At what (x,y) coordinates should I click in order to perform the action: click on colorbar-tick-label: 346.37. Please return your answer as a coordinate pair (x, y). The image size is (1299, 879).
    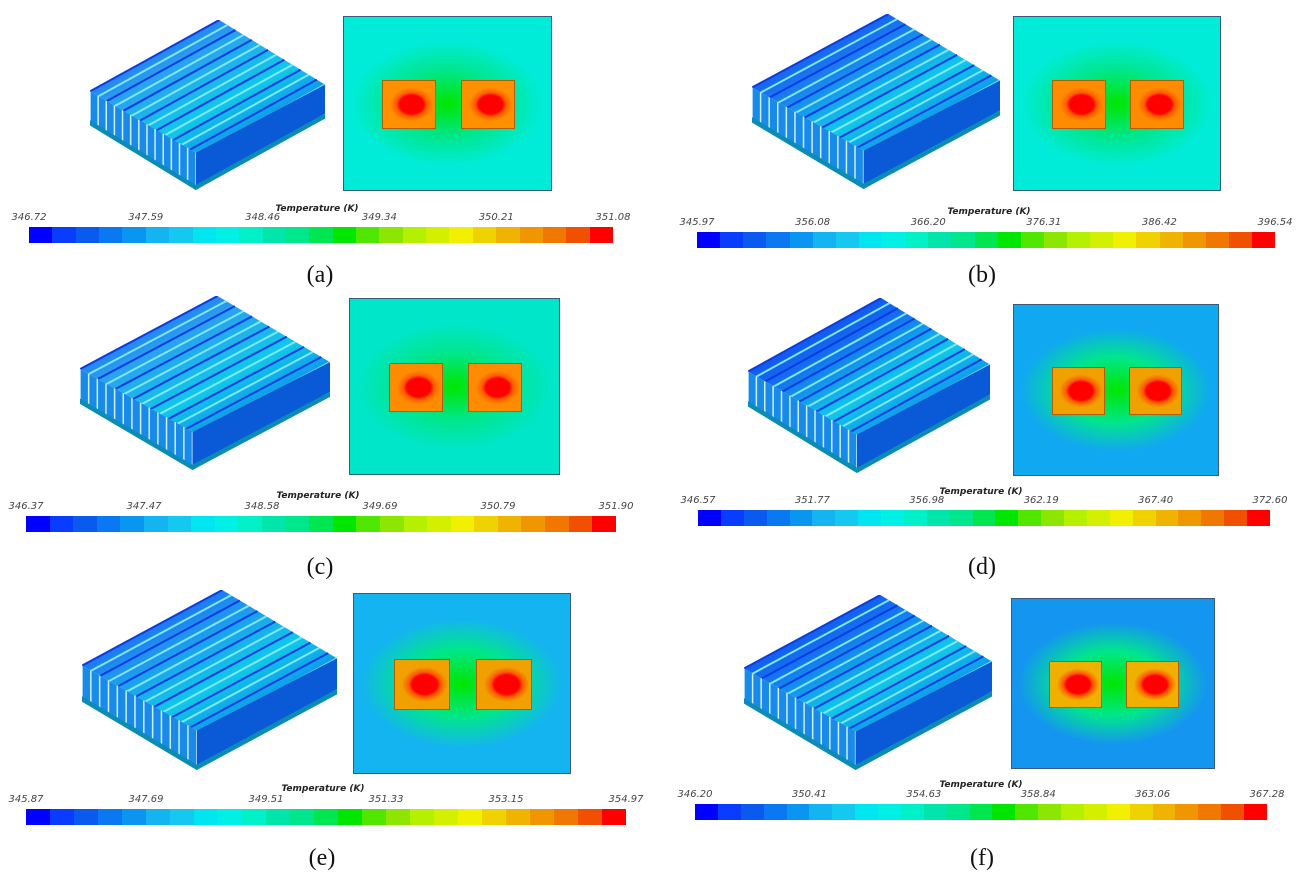
    Looking at the image, I should click on (26, 506).